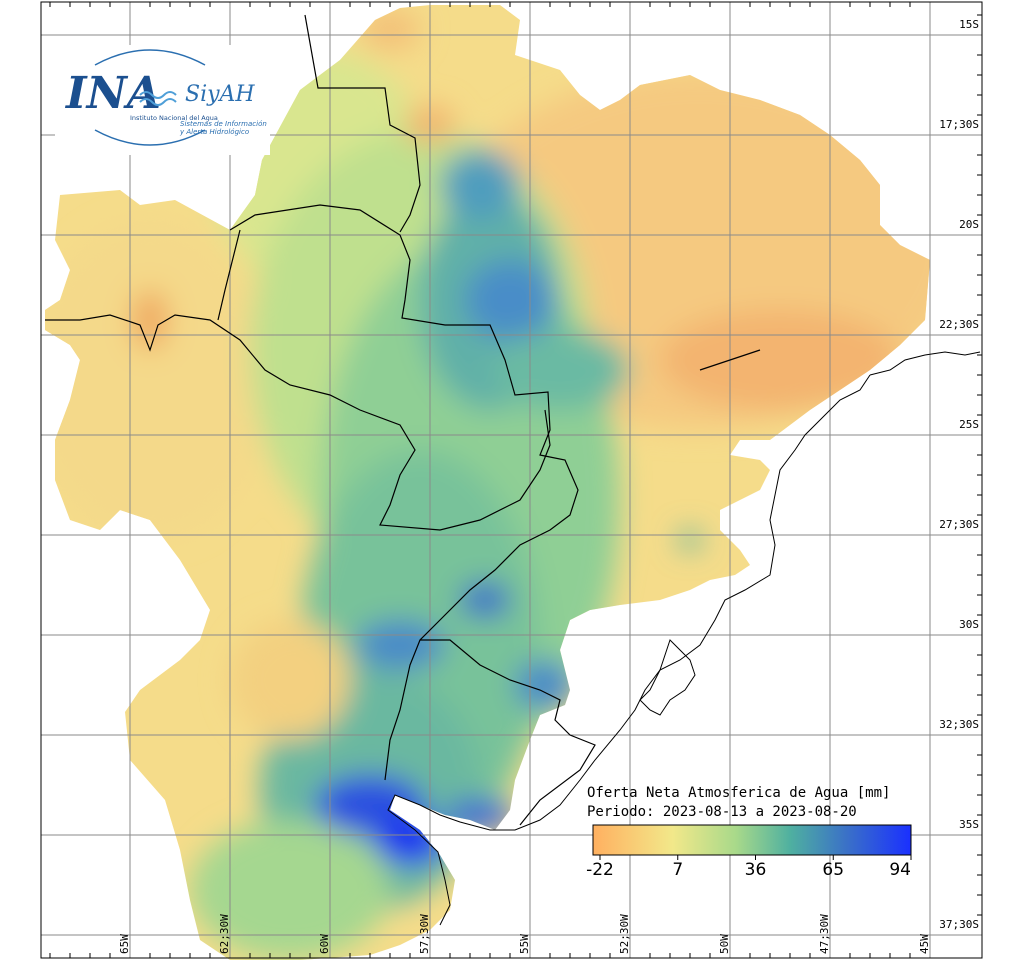  Describe the element at coordinates (959, 524) in the screenshot. I see `latitude-label: 27;30S` at that location.